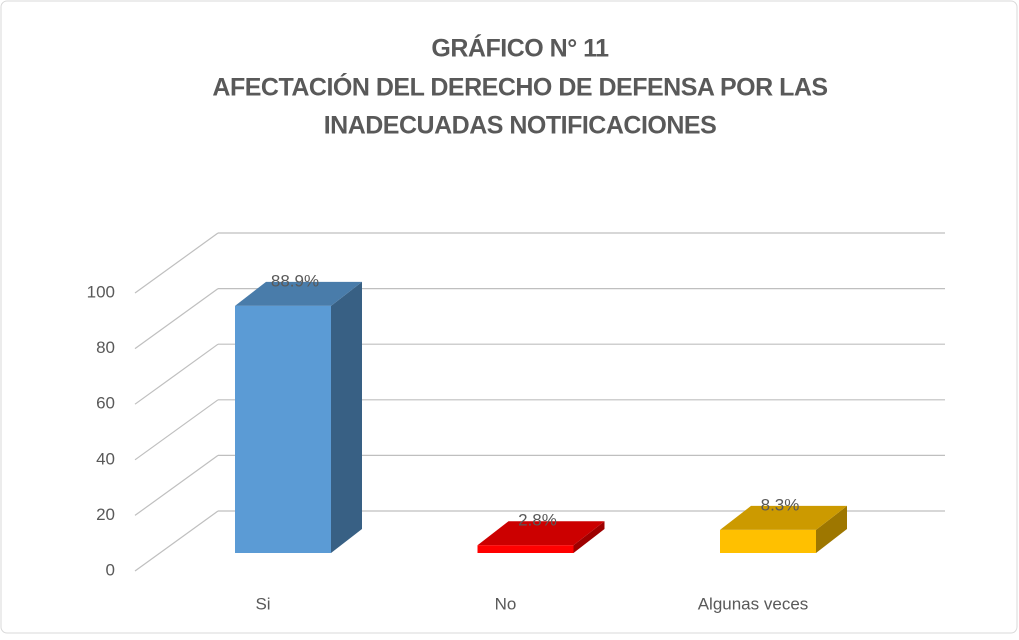 The width and height of the screenshot is (1019, 640). What do you see at coordinates (105, 403) in the screenshot?
I see `y-tick-label: 60` at bounding box center [105, 403].